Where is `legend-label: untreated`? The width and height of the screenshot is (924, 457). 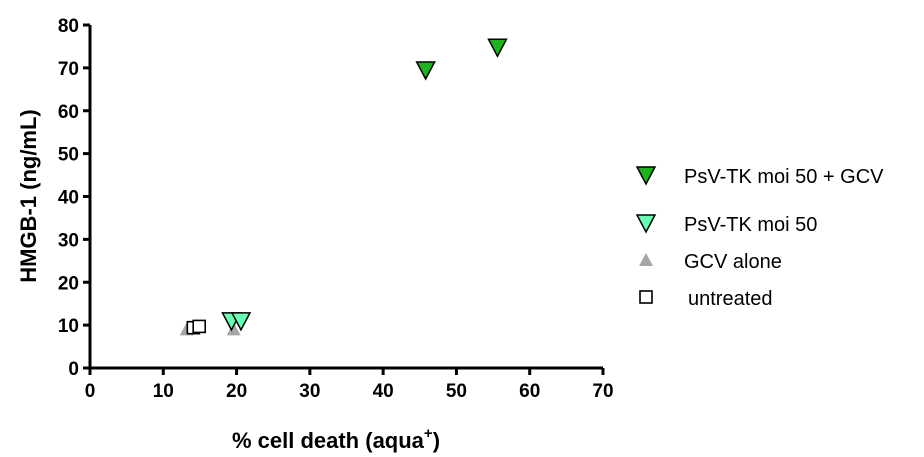 legend-label: untreated is located at coordinates (730, 299).